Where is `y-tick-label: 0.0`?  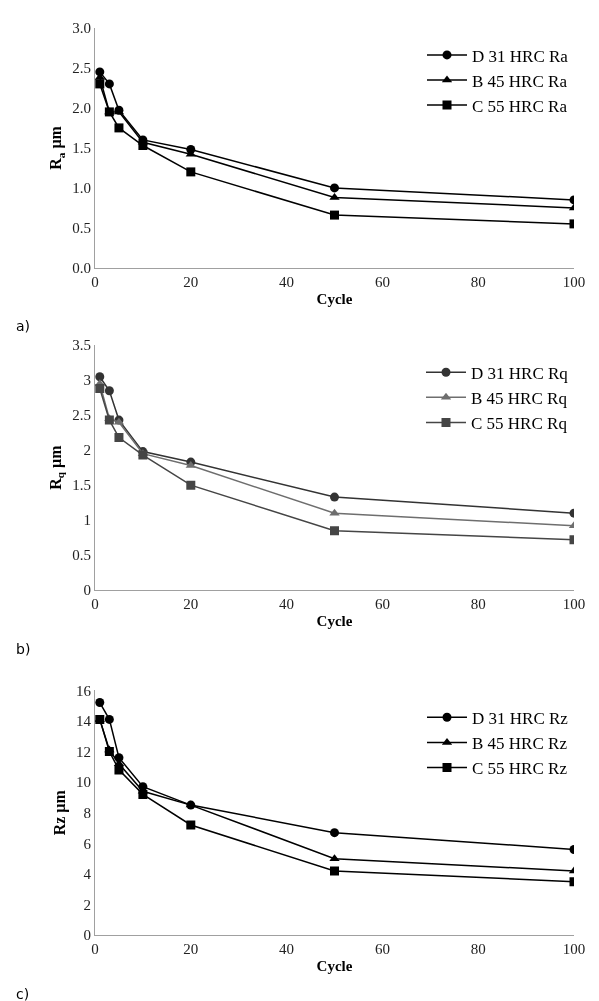 y-tick-label: 0.0 is located at coordinates (81, 268).